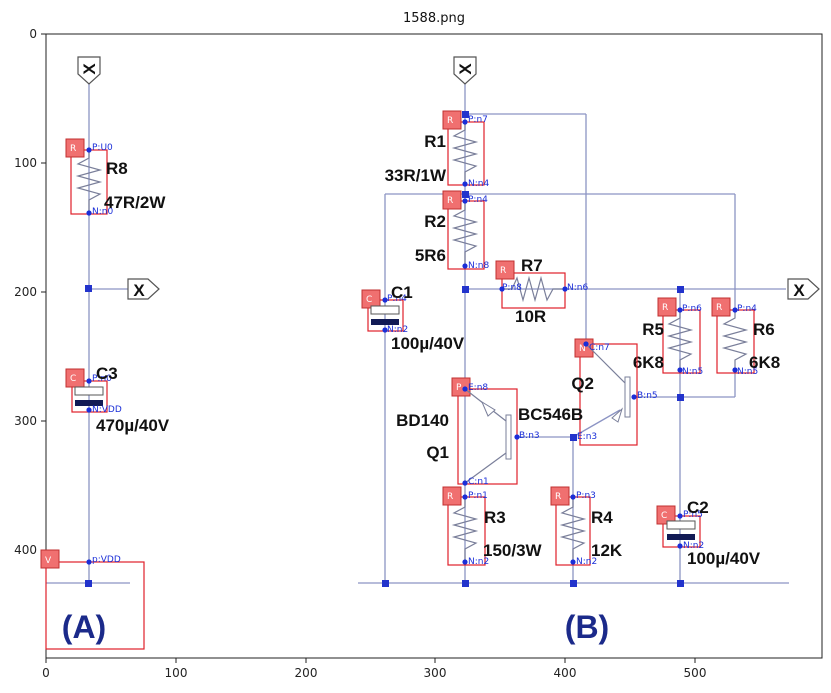 The width and height of the screenshot is (831, 693). I want to click on pin-label: P:n3, so click(586, 496).